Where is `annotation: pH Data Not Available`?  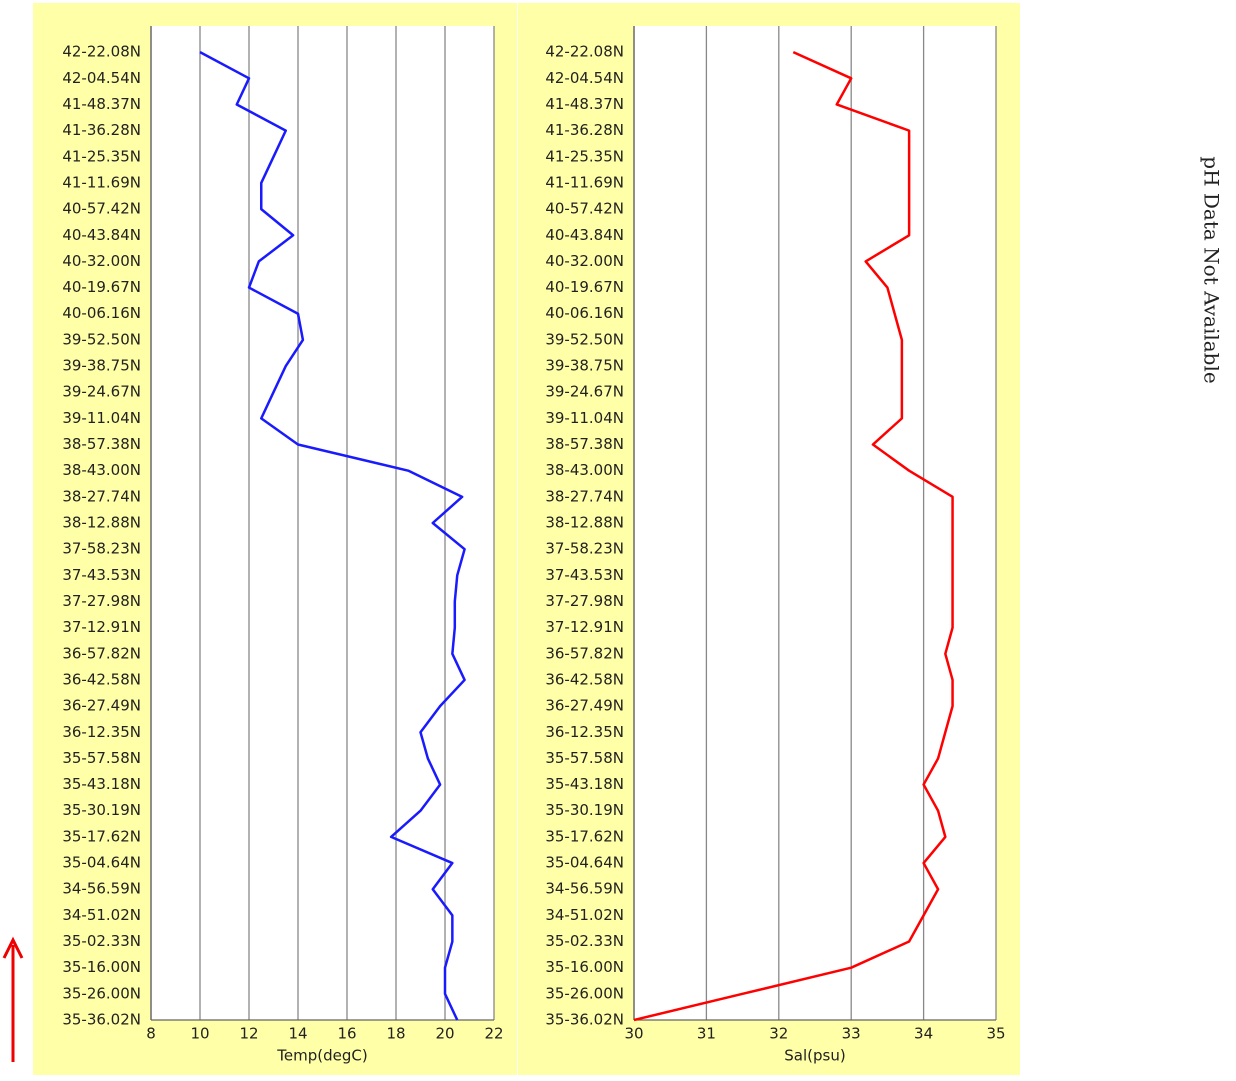
annotation: pH Data Not Available is located at coordinates (1212, 269).